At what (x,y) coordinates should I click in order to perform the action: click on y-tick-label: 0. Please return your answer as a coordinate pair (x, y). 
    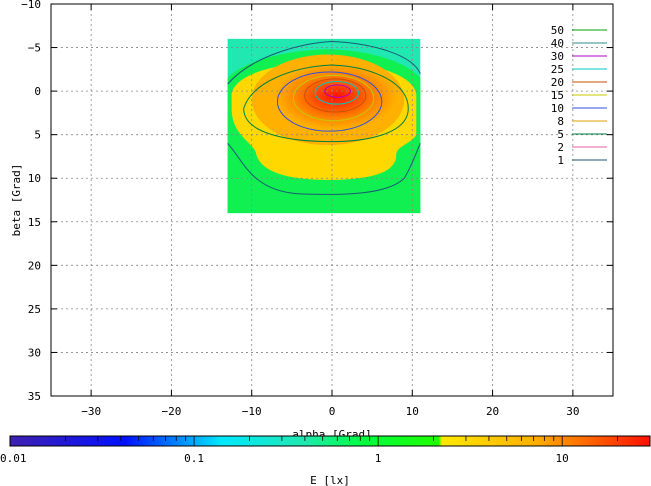
    Looking at the image, I should click on (37, 91).